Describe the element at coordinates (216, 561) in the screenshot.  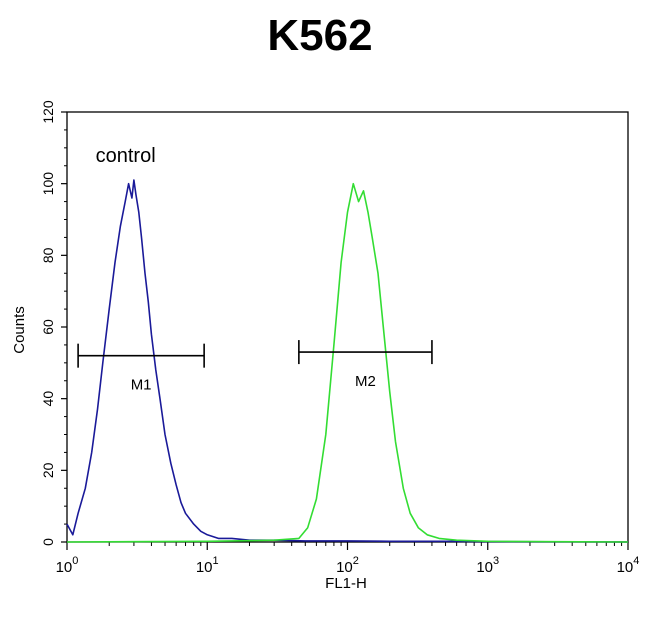
I see `x-tick-exponent: 1` at that location.